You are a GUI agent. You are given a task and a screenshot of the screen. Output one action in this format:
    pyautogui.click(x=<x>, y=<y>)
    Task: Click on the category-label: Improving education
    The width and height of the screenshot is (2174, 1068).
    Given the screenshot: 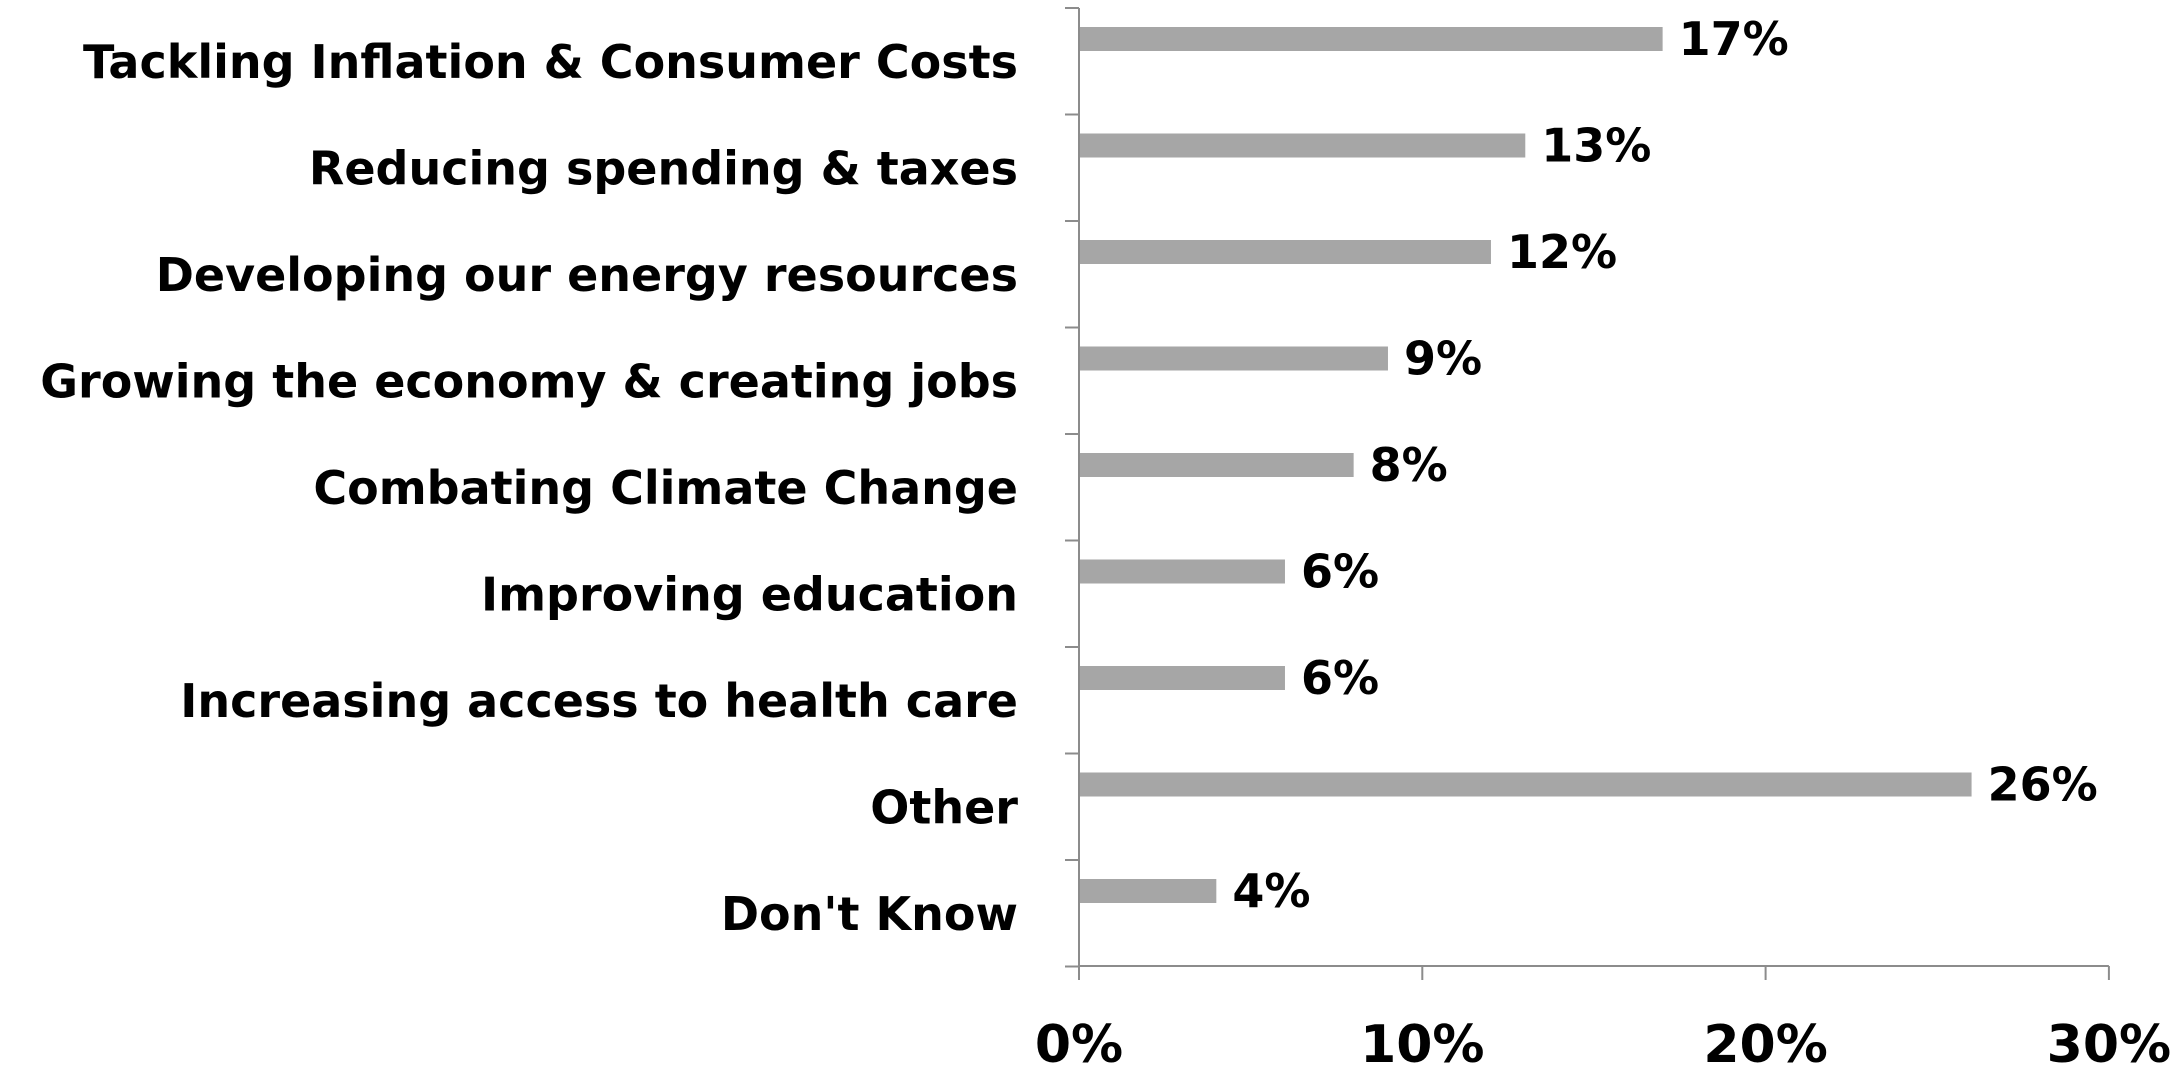 What is the action you would take?
    pyautogui.click(x=749, y=595)
    